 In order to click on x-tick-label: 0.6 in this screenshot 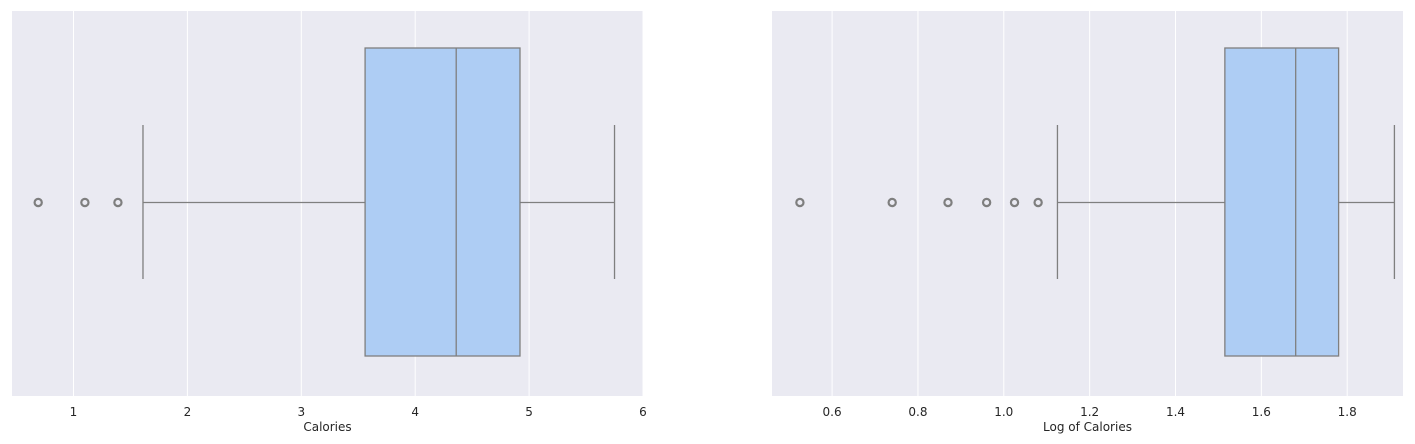, I will do `click(832, 412)`.